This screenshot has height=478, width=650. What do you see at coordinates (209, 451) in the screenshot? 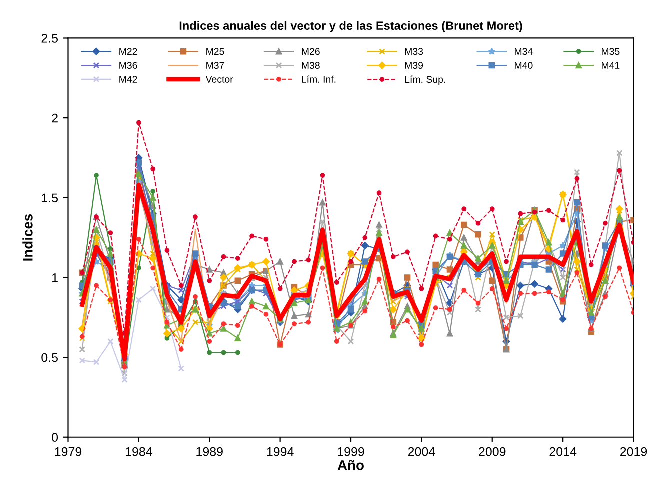
I see `x-tick-label: 1989` at bounding box center [209, 451].